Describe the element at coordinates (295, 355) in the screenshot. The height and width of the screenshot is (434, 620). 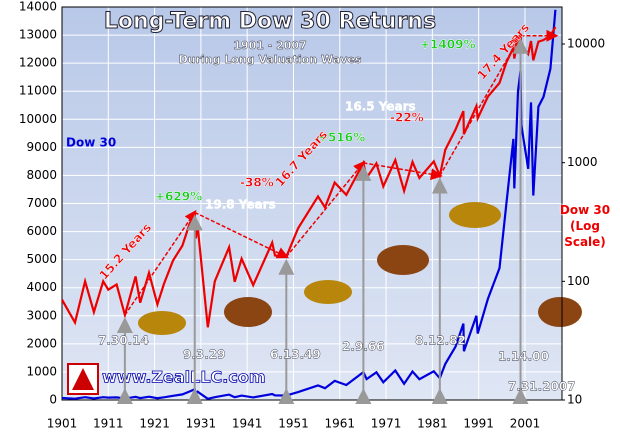
I see `annotation: 6.13.49` at that location.